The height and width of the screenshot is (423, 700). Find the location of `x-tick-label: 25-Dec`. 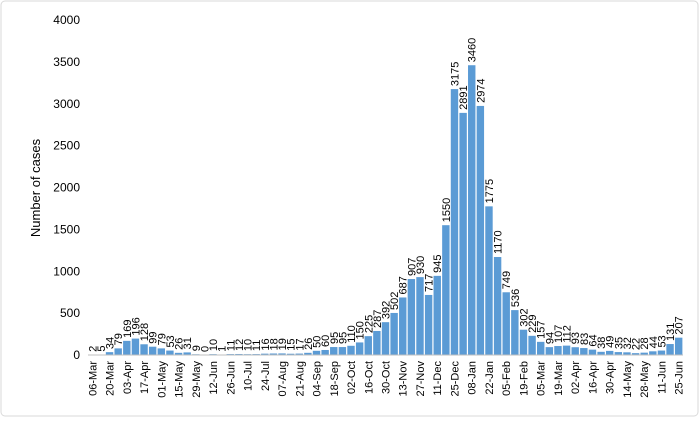

x-tick-label: 25-Dec is located at coordinates (455, 379).